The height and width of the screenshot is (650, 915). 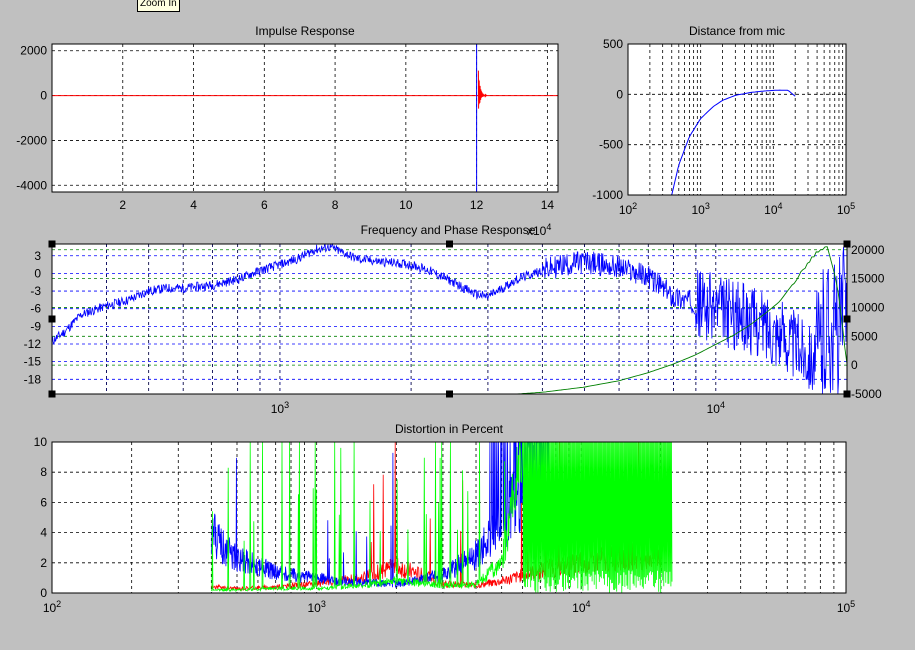 I want to click on x-tick-label: 14, so click(x=548, y=205).